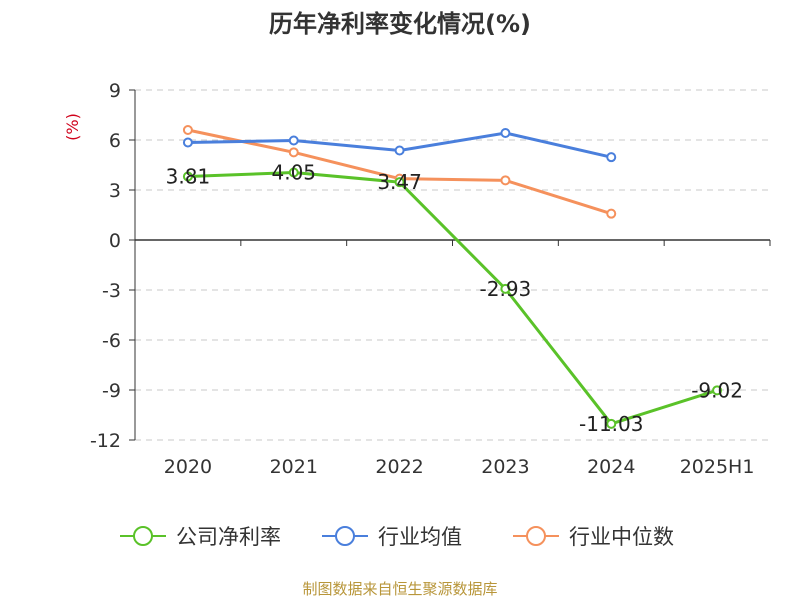  Describe the element at coordinates (111, 341) in the screenshot. I see `y-tick-label: -6` at that location.